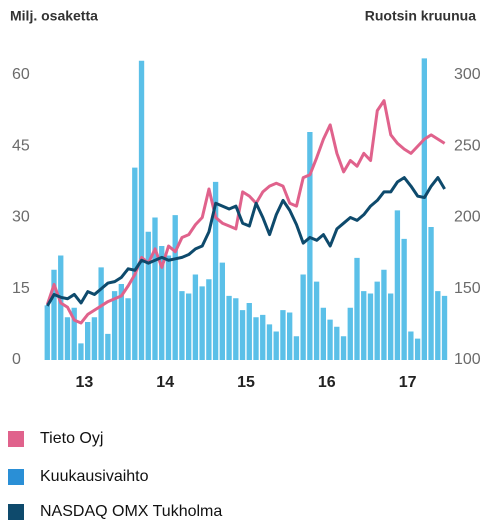 The height and width of the screenshot is (521, 484). Describe the element at coordinates (408, 382) in the screenshot. I see `x-tick-label: 17` at that location.